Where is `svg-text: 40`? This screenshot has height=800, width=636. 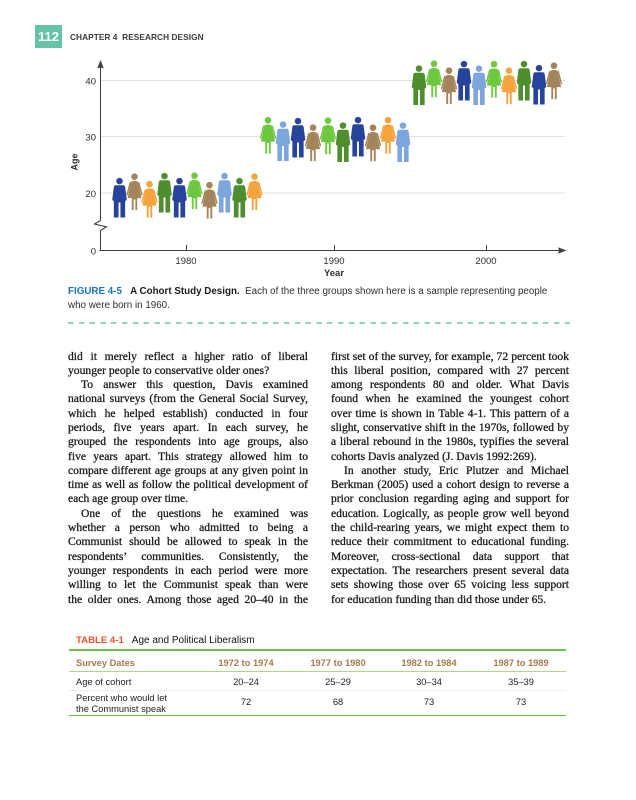 svg-text: 40 is located at coordinates (90, 82).